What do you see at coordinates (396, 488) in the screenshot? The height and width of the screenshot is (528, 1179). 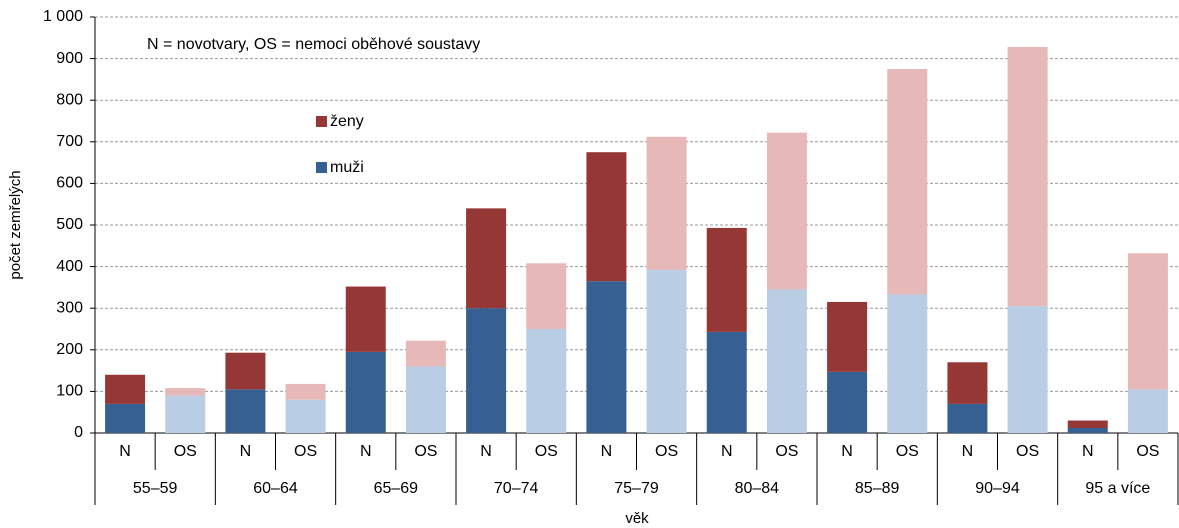 I see `group-label: 65–69` at bounding box center [396, 488].